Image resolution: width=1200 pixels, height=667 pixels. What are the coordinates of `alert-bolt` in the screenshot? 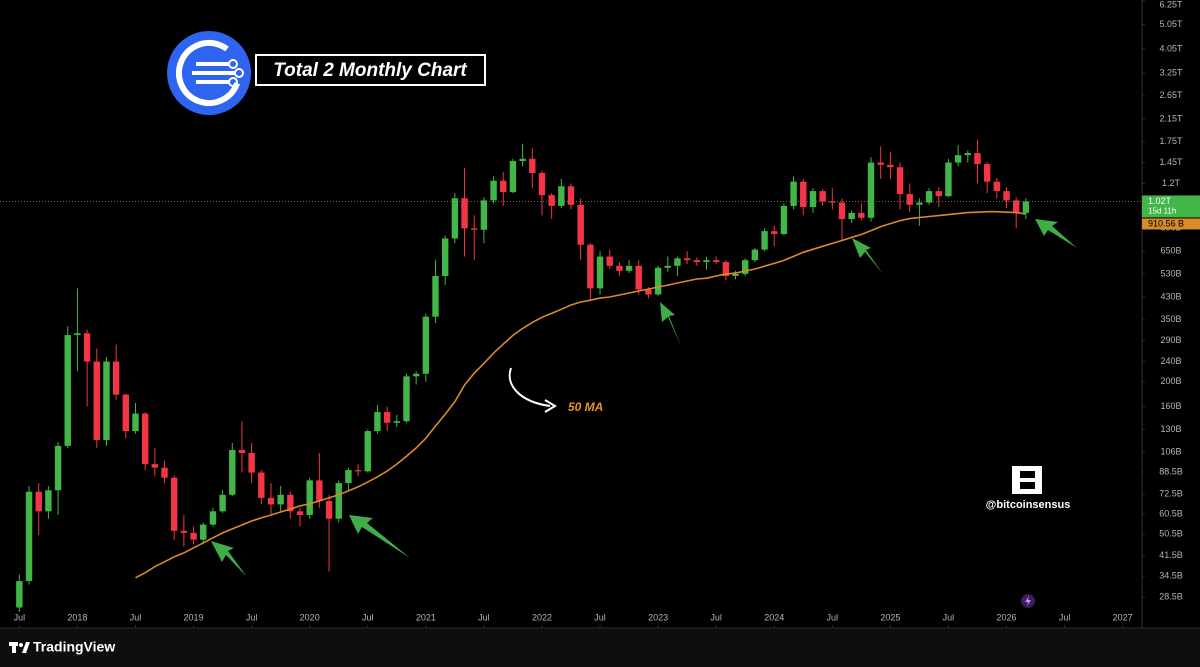 It's located at (1028, 601).